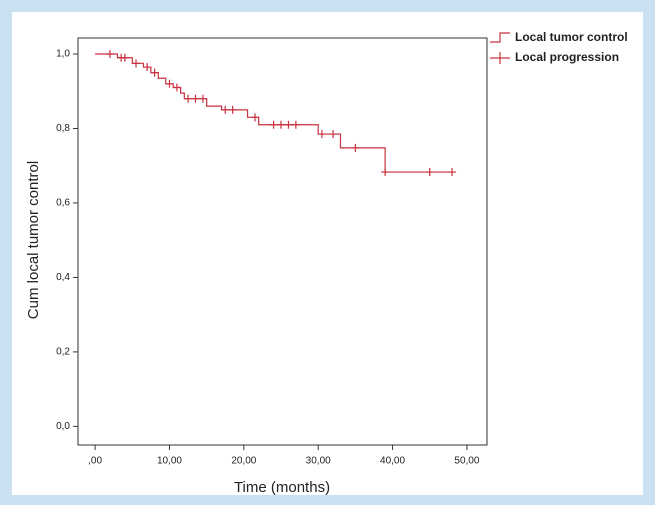 The height and width of the screenshot is (505, 655). I want to click on x-tick-label: ,00, so click(95, 461).